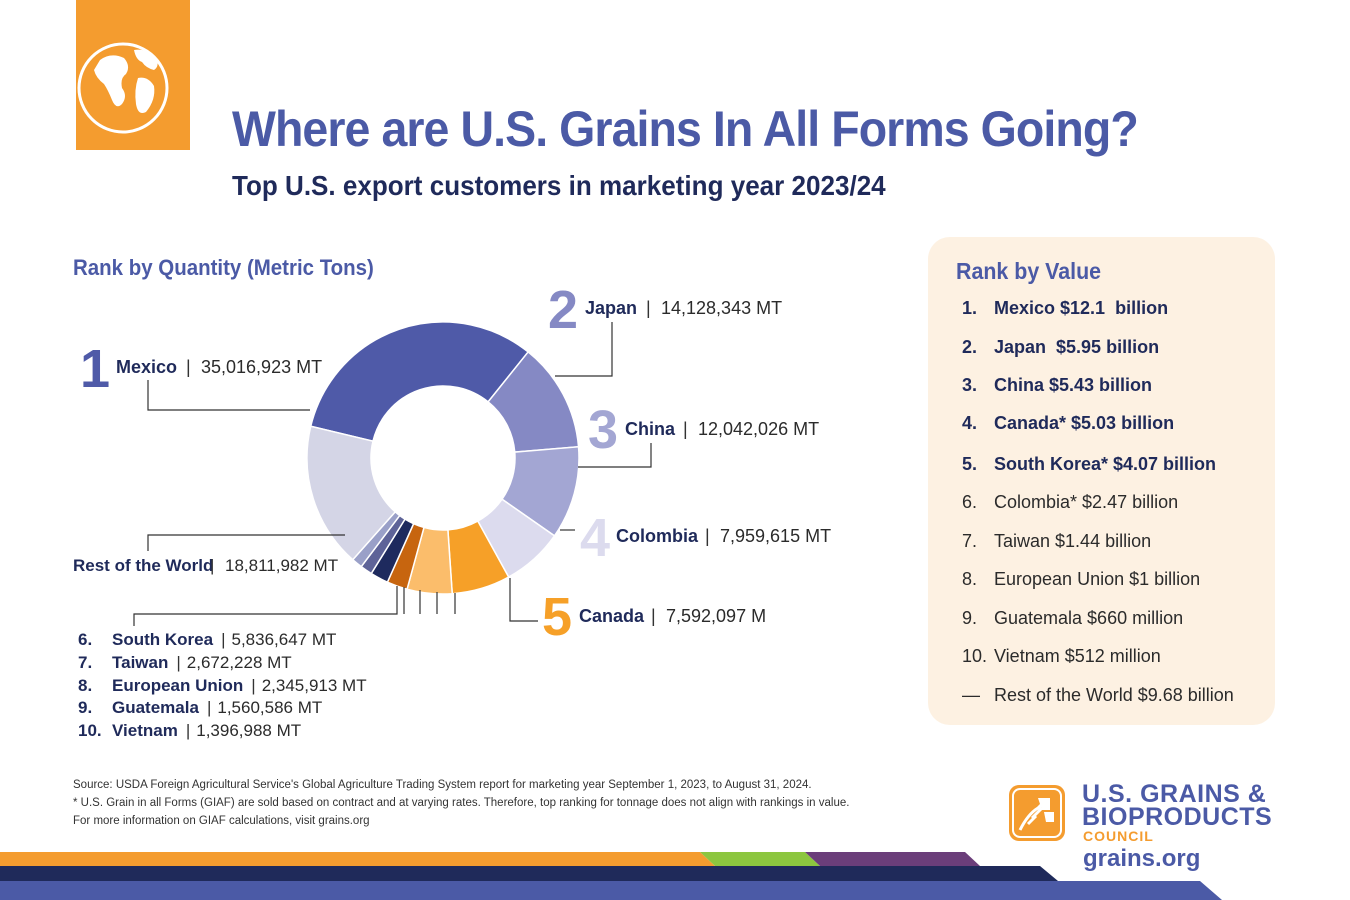 Image resolution: width=1350 pixels, height=900 pixels. What do you see at coordinates (584, 349) in the screenshot?
I see `leader-line-japan` at bounding box center [584, 349].